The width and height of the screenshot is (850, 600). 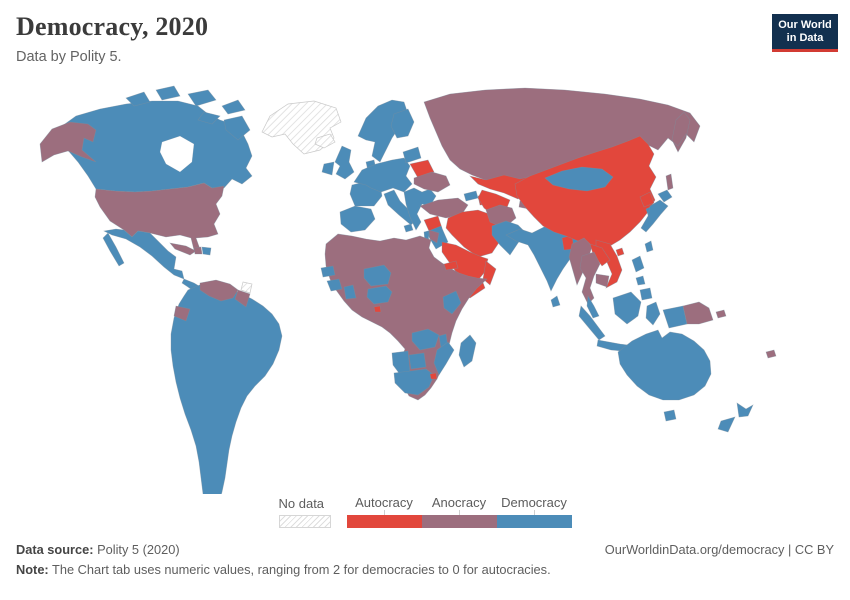 I want to click on region-eritrea, so click(x=451, y=265).